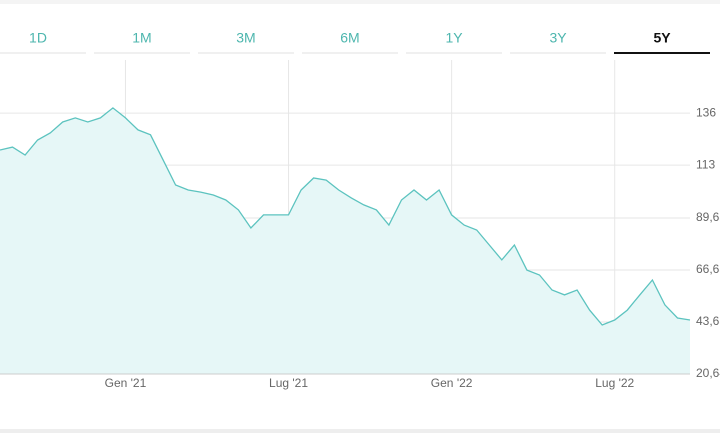 This screenshot has height=438, width=720. What do you see at coordinates (360, 431) in the screenshot?
I see `bottom-strip` at bounding box center [360, 431].